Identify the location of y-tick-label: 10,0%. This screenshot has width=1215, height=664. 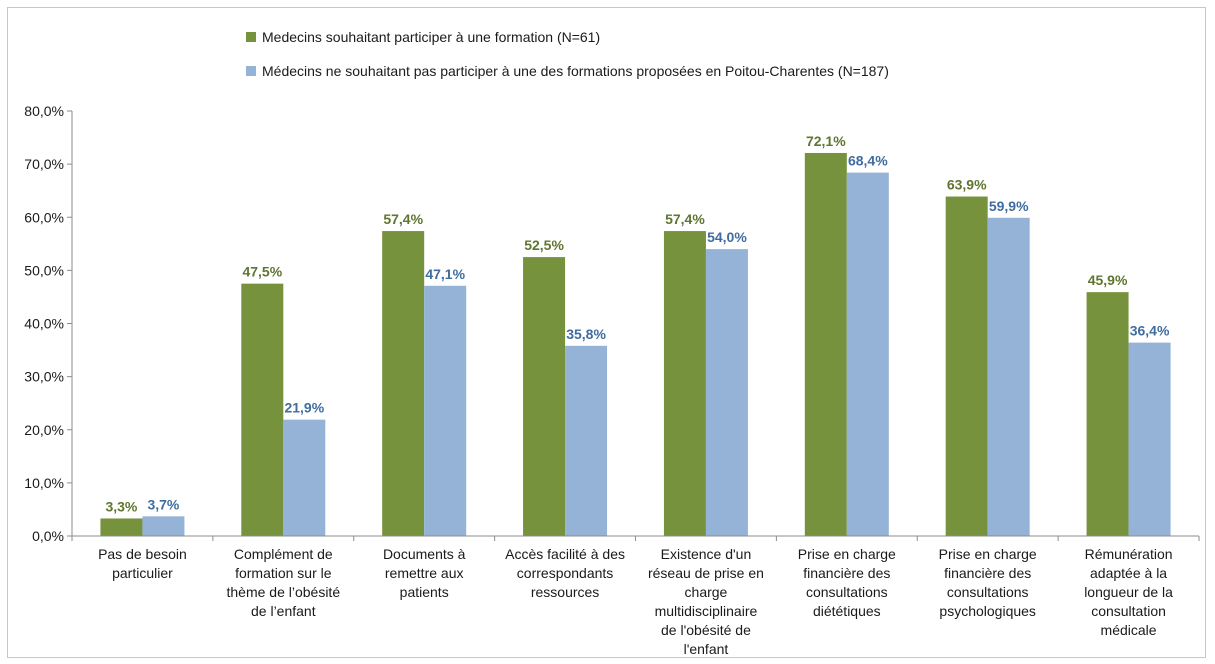
(44, 483).